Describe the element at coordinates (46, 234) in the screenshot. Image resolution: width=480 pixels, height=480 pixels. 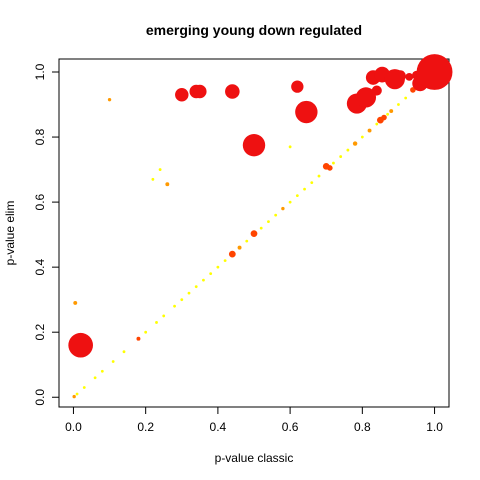
I see `y-axis: 0.0 0.2 0.4 0.6 0.8 1.0` at that location.